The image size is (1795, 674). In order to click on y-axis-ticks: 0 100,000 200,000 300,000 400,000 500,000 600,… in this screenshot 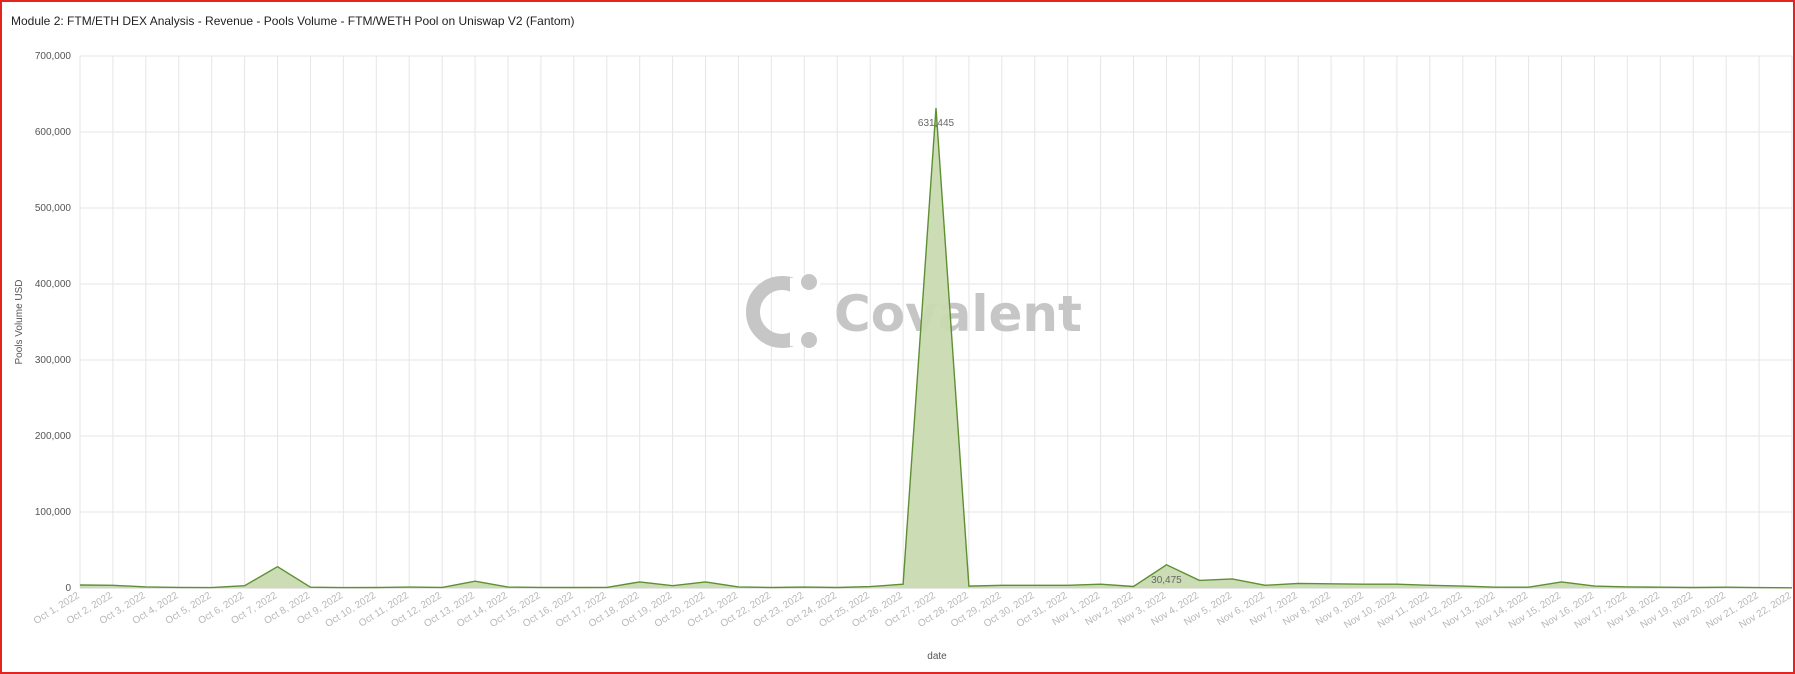, I will do `click(53, 322)`.